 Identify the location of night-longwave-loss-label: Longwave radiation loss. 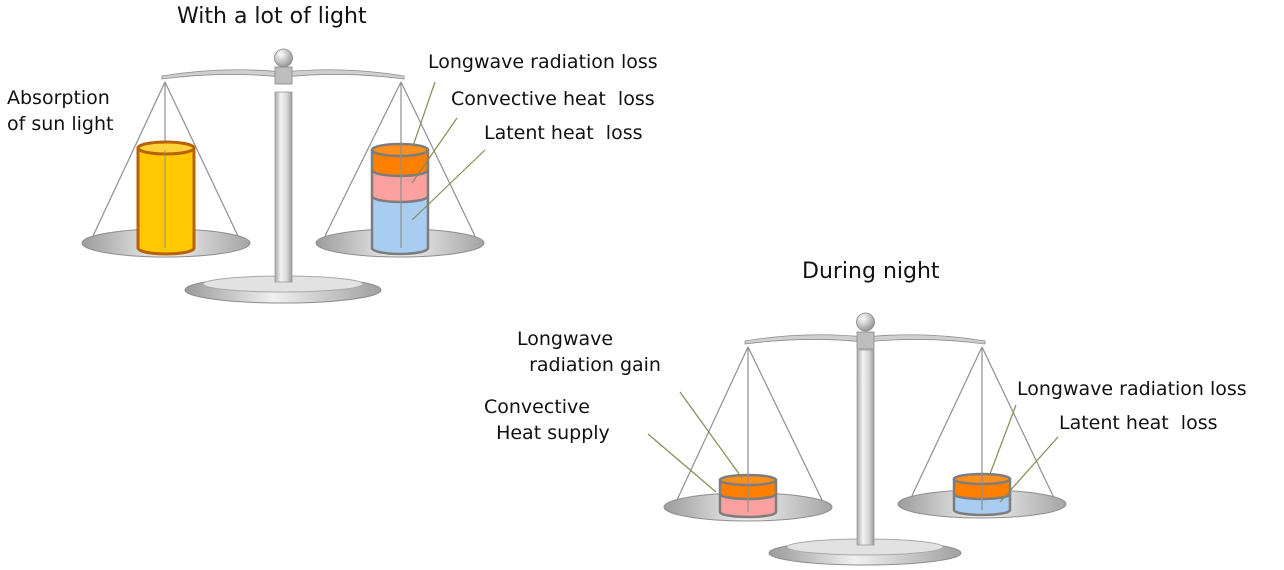
(1132, 389).